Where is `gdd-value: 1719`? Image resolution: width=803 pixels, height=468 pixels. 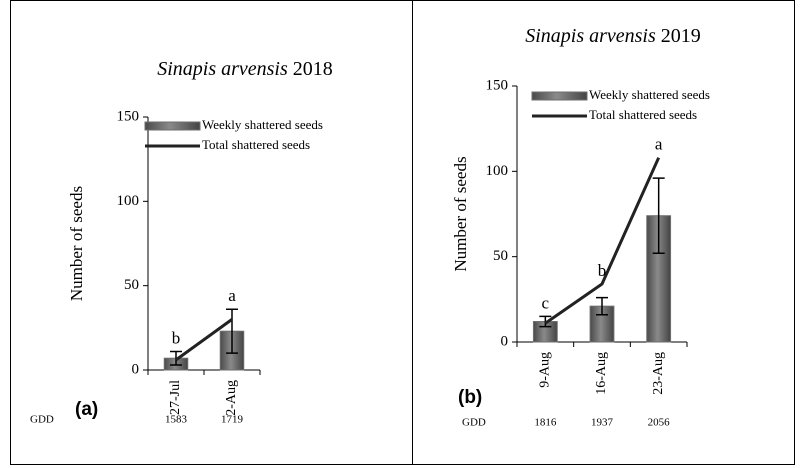
gdd-value: 1719 is located at coordinates (232, 420).